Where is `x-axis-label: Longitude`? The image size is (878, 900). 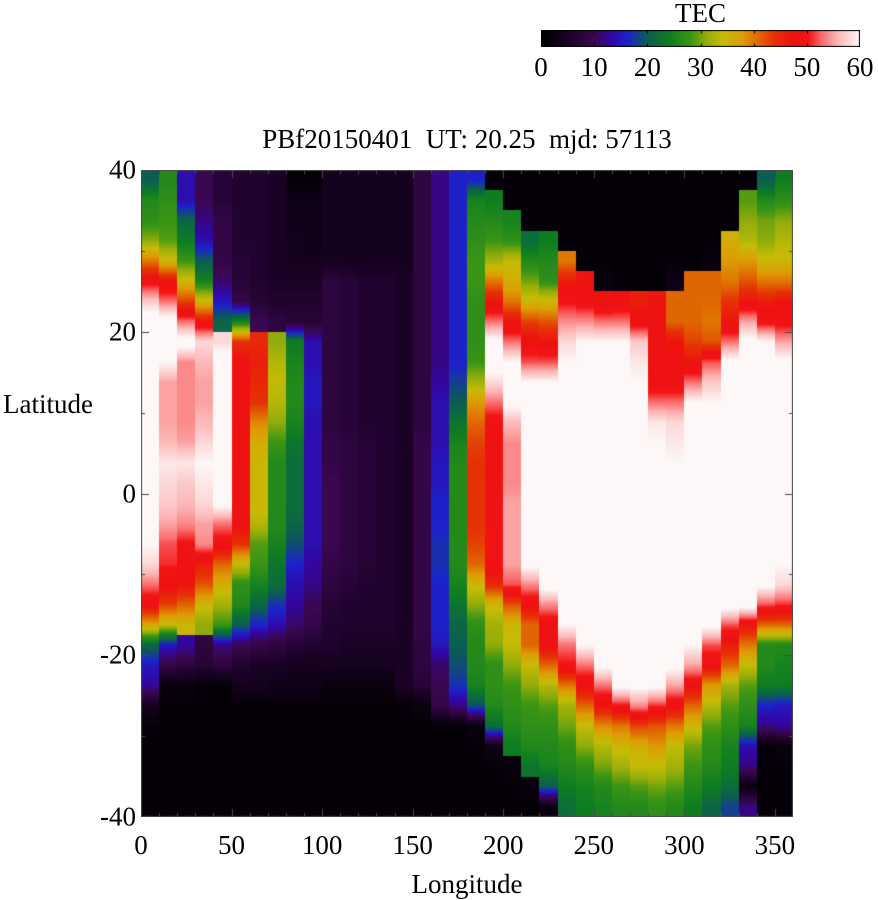
x-axis-label: Longitude is located at coordinates (467, 884).